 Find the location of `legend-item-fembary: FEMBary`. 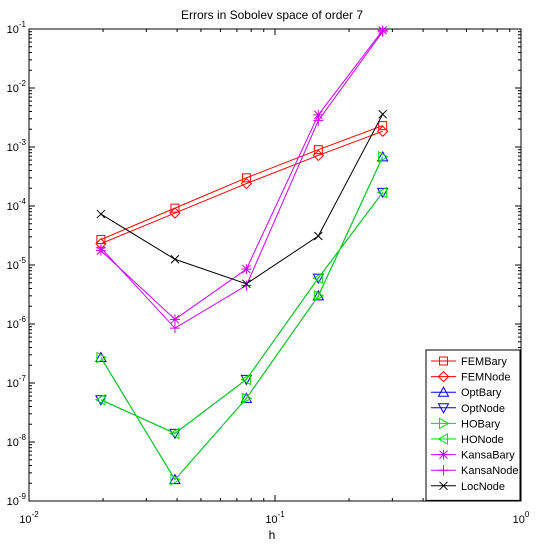

legend-item-fembary: FEMBary is located at coordinates (469, 362).